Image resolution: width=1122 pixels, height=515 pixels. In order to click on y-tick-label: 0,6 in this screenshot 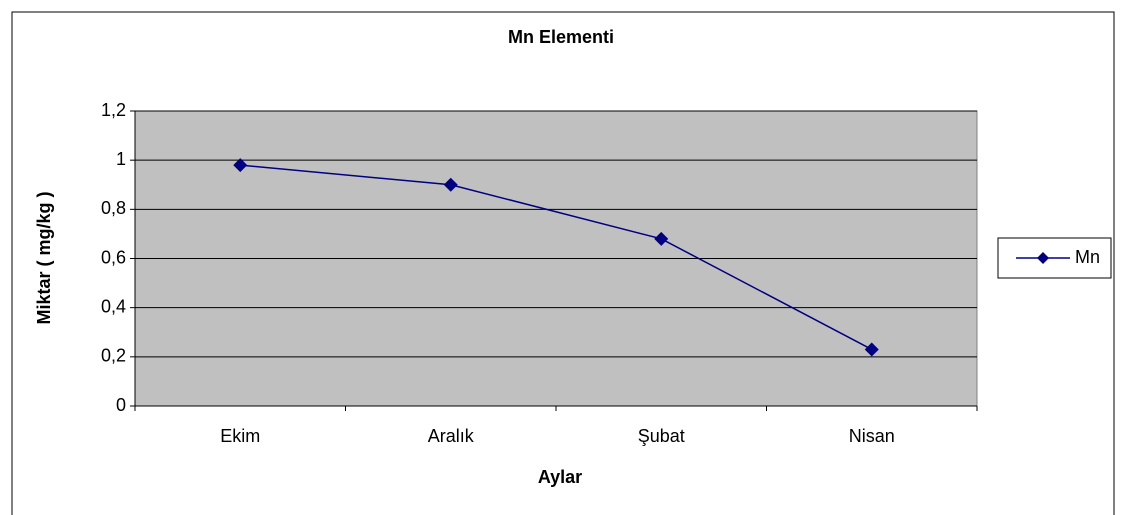, I will do `click(113, 257)`.